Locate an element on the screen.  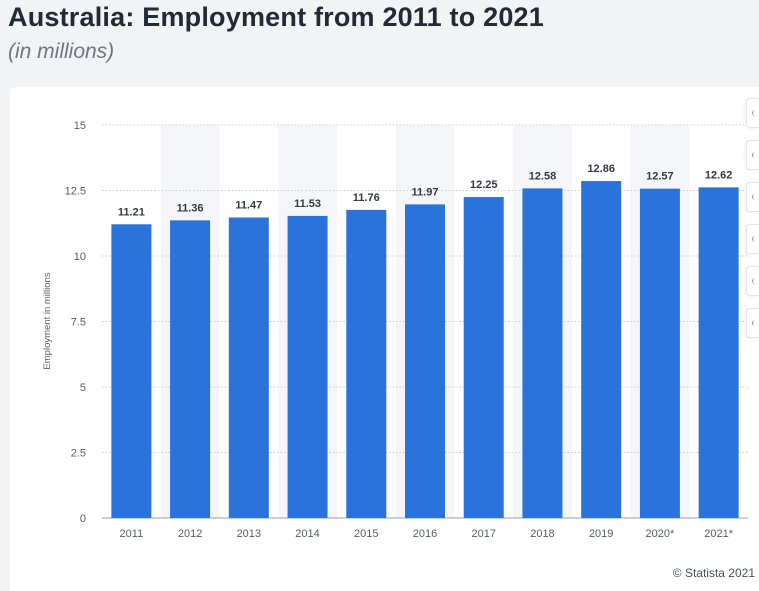
x-tick-label: 2016 is located at coordinates (425, 534).